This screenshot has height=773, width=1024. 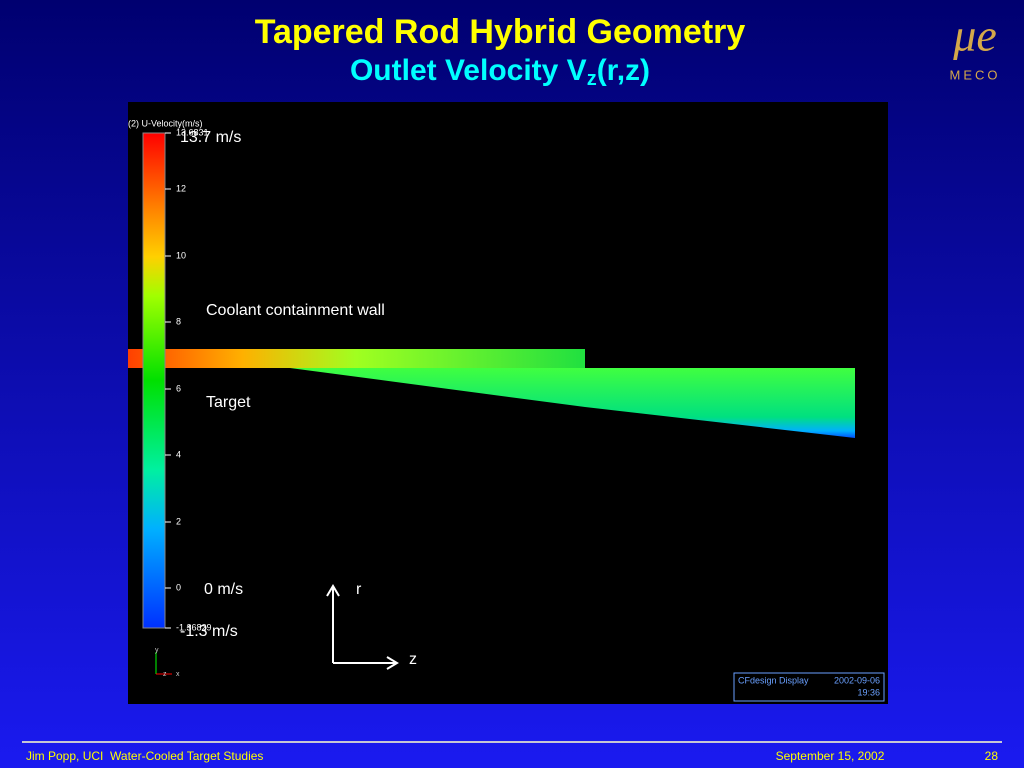 What do you see at coordinates (975, 74) in the screenshot?
I see `logo-name: MECO` at bounding box center [975, 74].